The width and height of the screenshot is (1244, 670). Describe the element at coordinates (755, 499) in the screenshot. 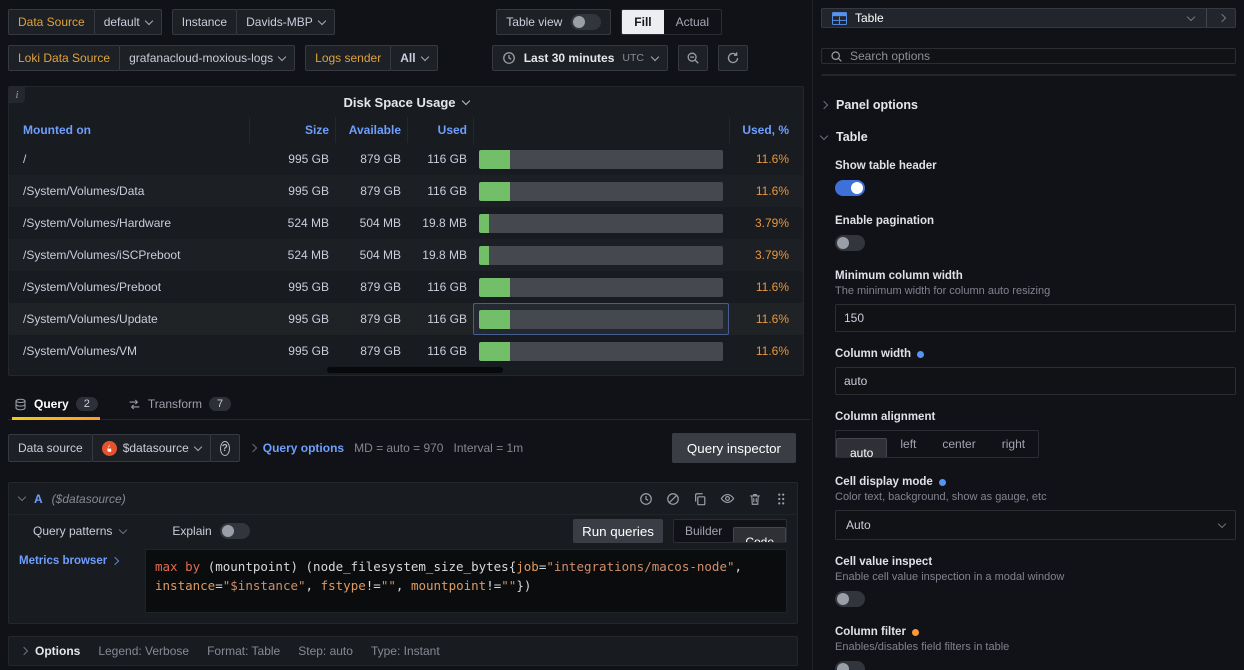

I see `remove-query-icon` at that location.